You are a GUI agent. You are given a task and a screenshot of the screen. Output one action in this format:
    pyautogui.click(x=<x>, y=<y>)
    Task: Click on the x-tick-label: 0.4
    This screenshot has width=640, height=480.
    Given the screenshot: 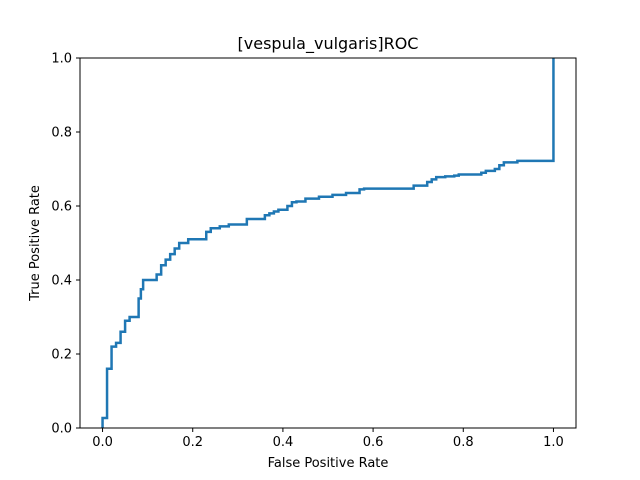 What is the action you would take?
    pyautogui.click(x=283, y=442)
    